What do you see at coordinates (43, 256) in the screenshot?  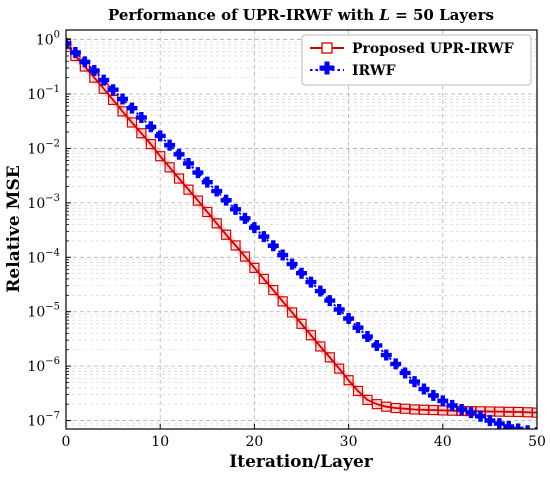 I see `y-tick-label: 10⁻⁴` at bounding box center [43, 256].